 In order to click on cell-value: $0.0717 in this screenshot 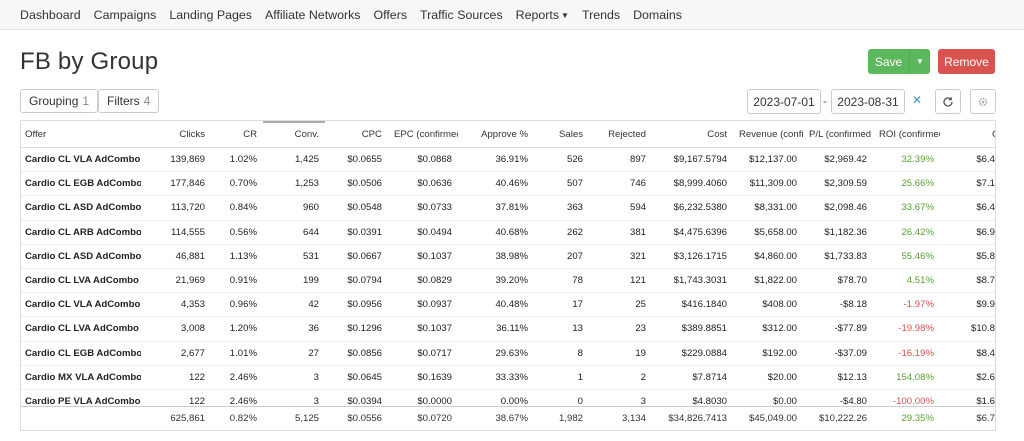, I will do `click(423, 353)`.